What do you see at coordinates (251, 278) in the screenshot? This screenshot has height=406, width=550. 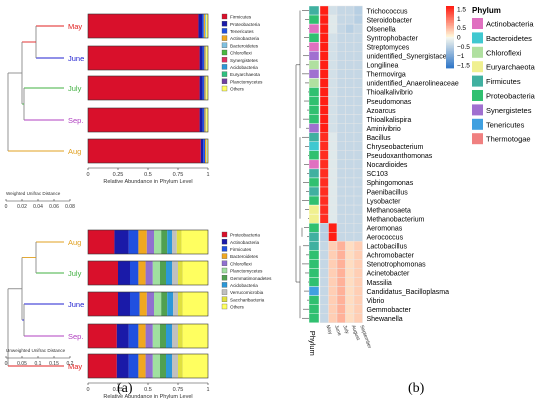 I see `legend-label-1-6: Gemmatimonadetes` at bounding box center [251, 278].